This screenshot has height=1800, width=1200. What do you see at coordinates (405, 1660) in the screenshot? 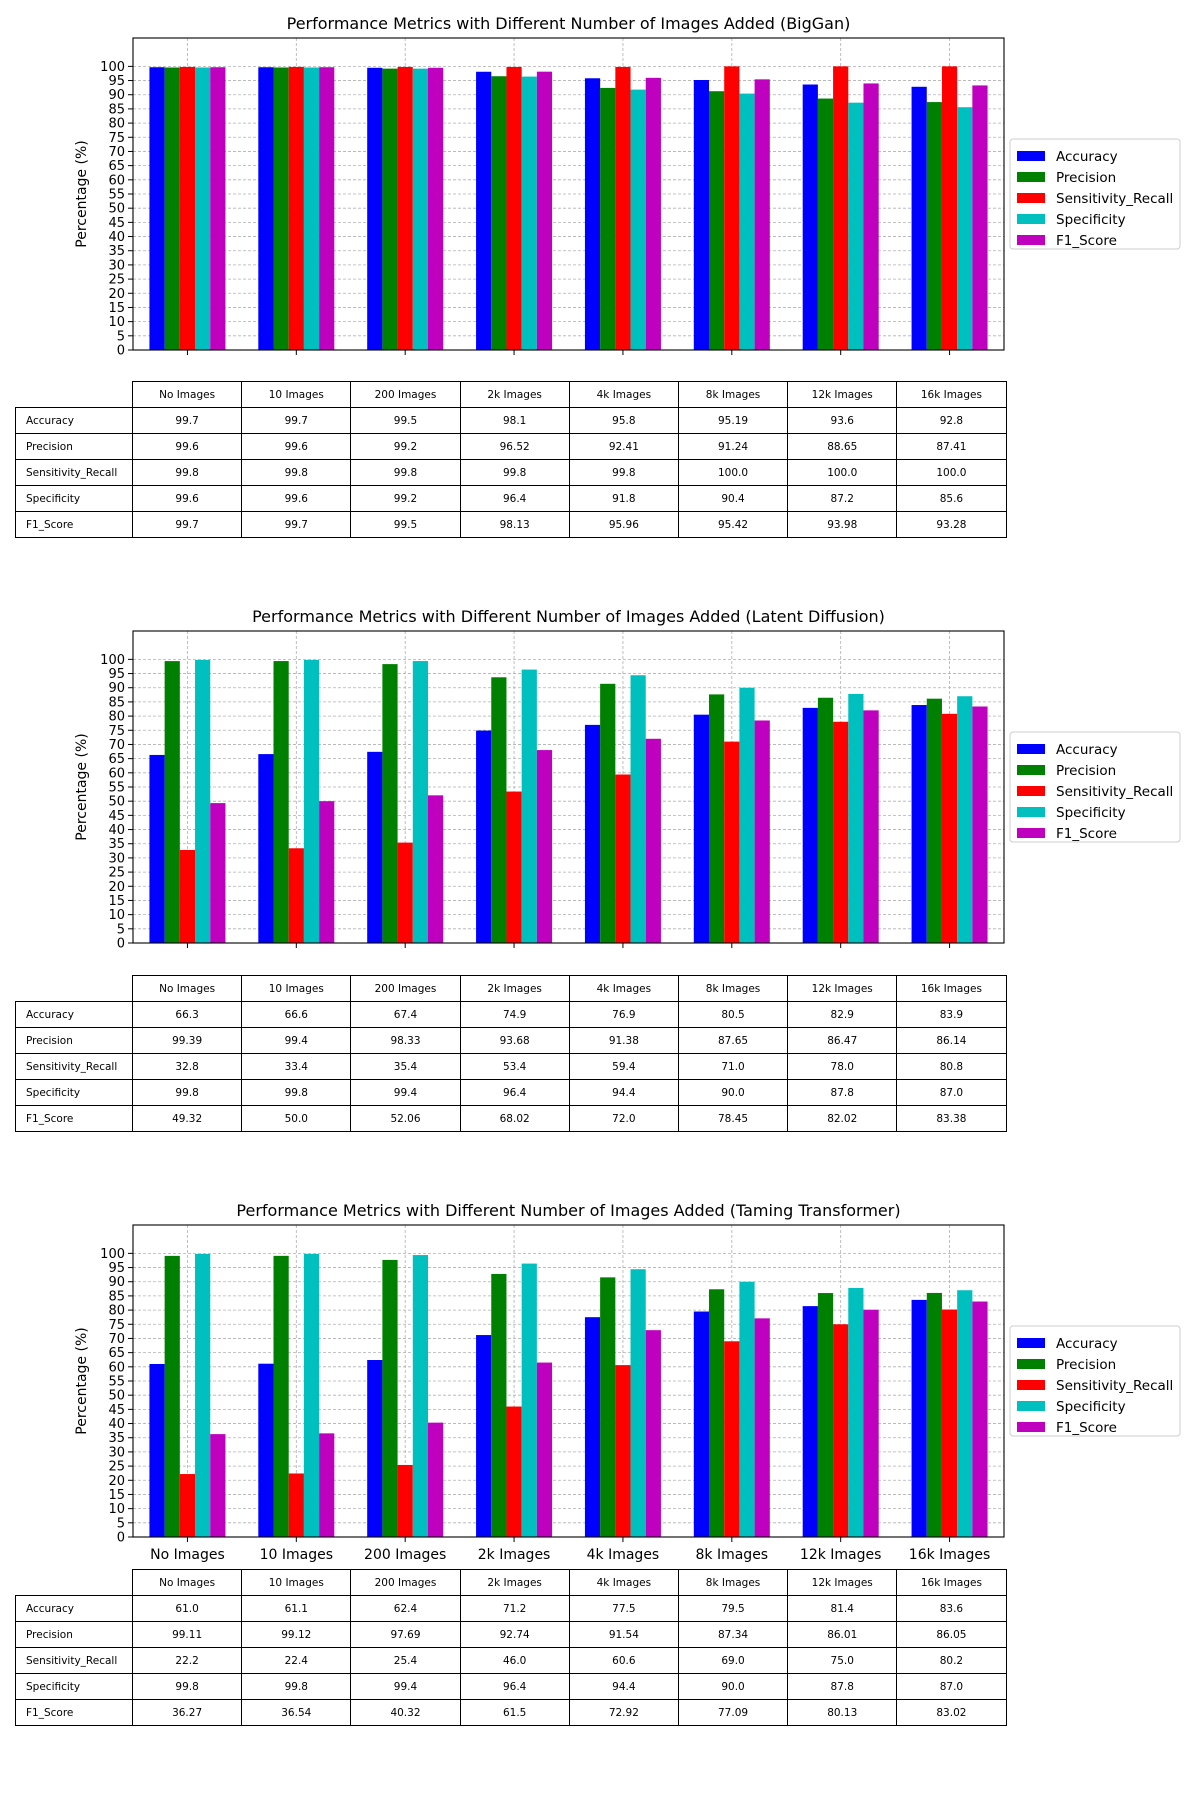
I see `table-cell: 25.4` at bounding box center [405, 1660].